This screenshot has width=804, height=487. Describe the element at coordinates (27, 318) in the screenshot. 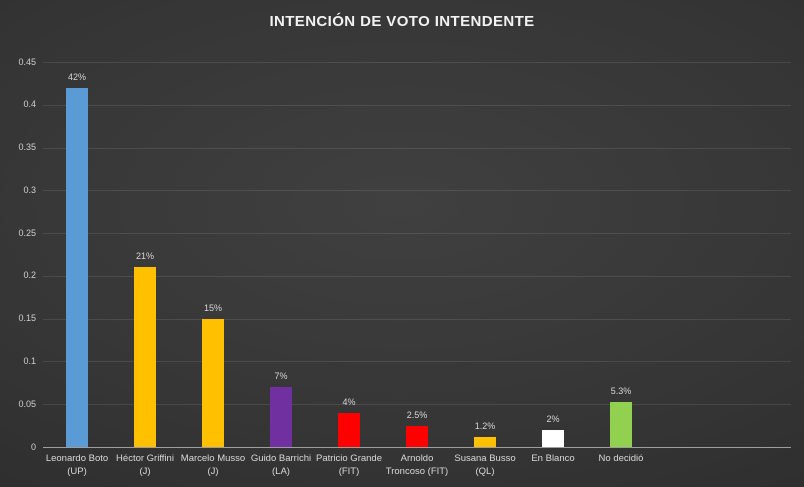

I see `y-axis-tick-label: 0.15` at that location.